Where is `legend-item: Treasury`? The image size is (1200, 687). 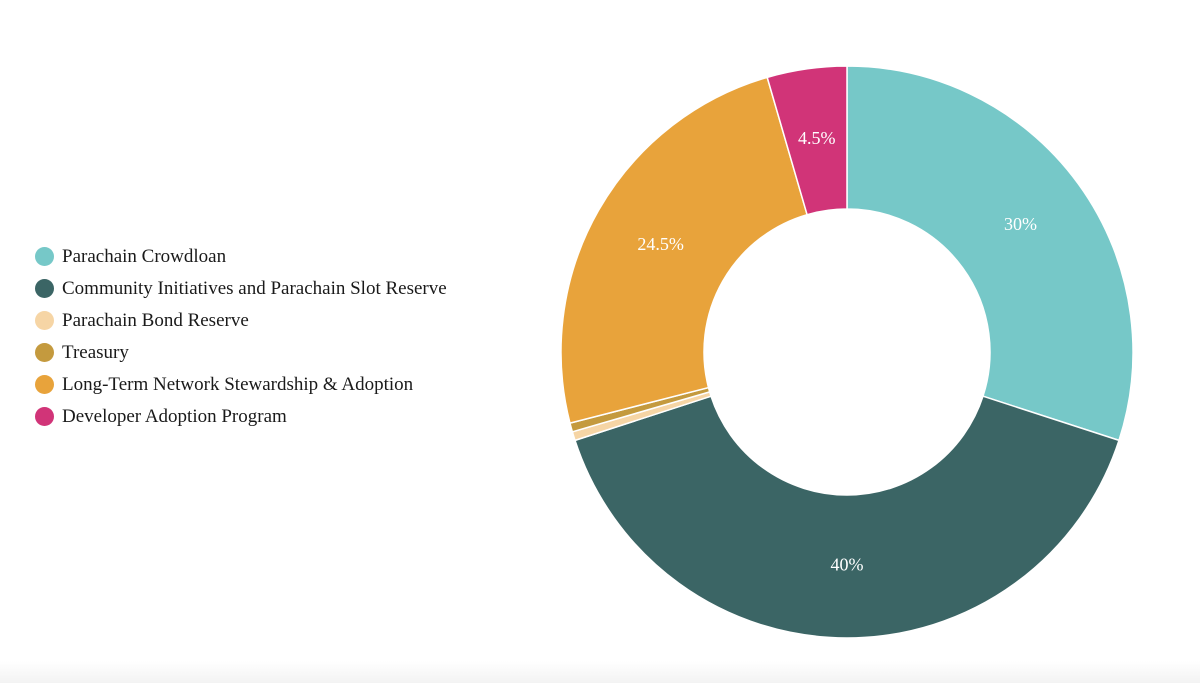
legend-item: Treasury is located at coordinates (245, 353).